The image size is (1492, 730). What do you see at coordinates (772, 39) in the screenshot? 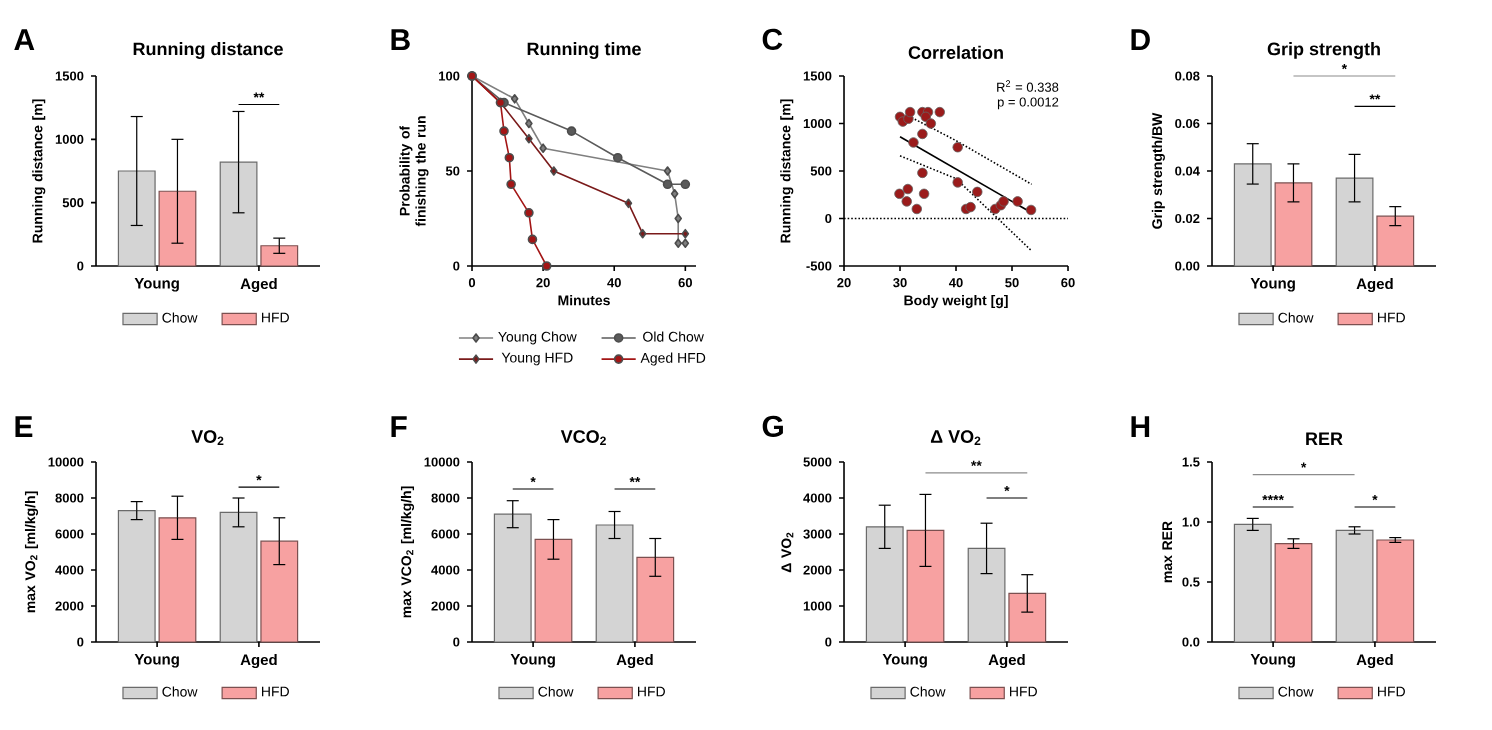
I see `text: C` at bounding box center [772, 39].